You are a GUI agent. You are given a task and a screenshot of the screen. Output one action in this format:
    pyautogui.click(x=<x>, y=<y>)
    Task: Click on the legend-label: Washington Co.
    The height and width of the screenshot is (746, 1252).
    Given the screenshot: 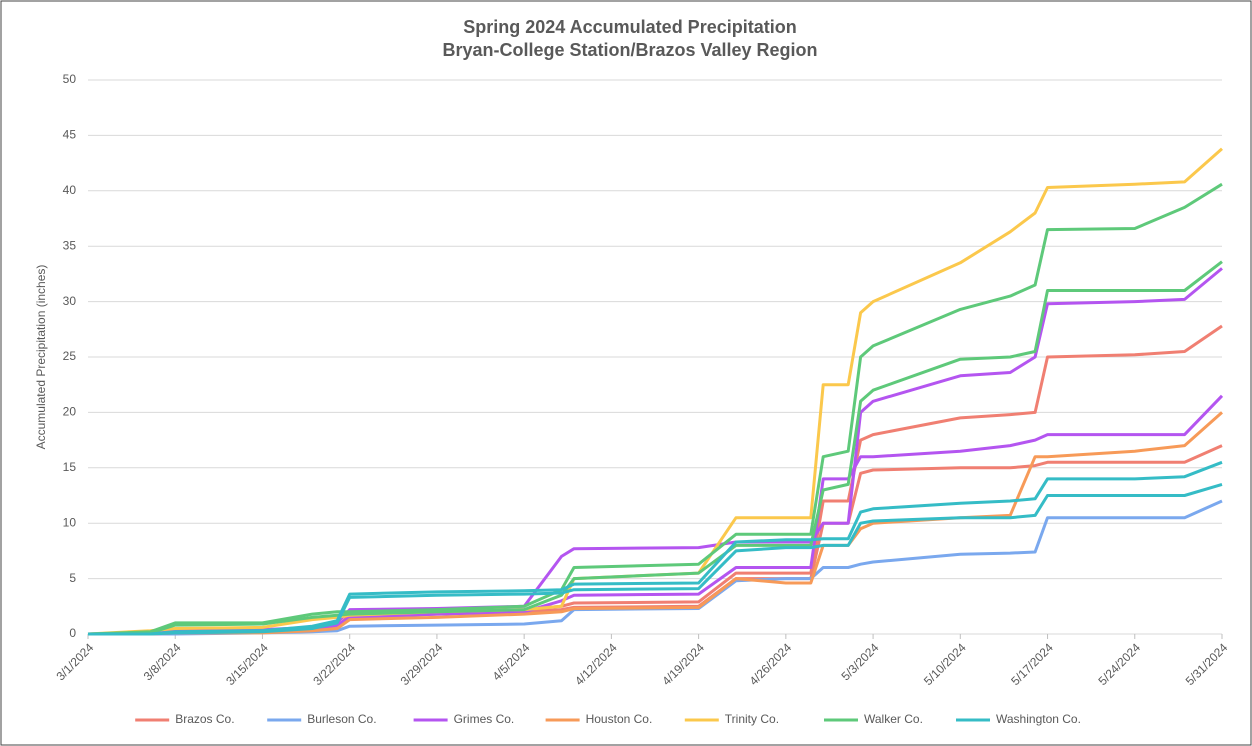 What is the action you would take?
    pyautogui.click(x=1038, y=719)
    